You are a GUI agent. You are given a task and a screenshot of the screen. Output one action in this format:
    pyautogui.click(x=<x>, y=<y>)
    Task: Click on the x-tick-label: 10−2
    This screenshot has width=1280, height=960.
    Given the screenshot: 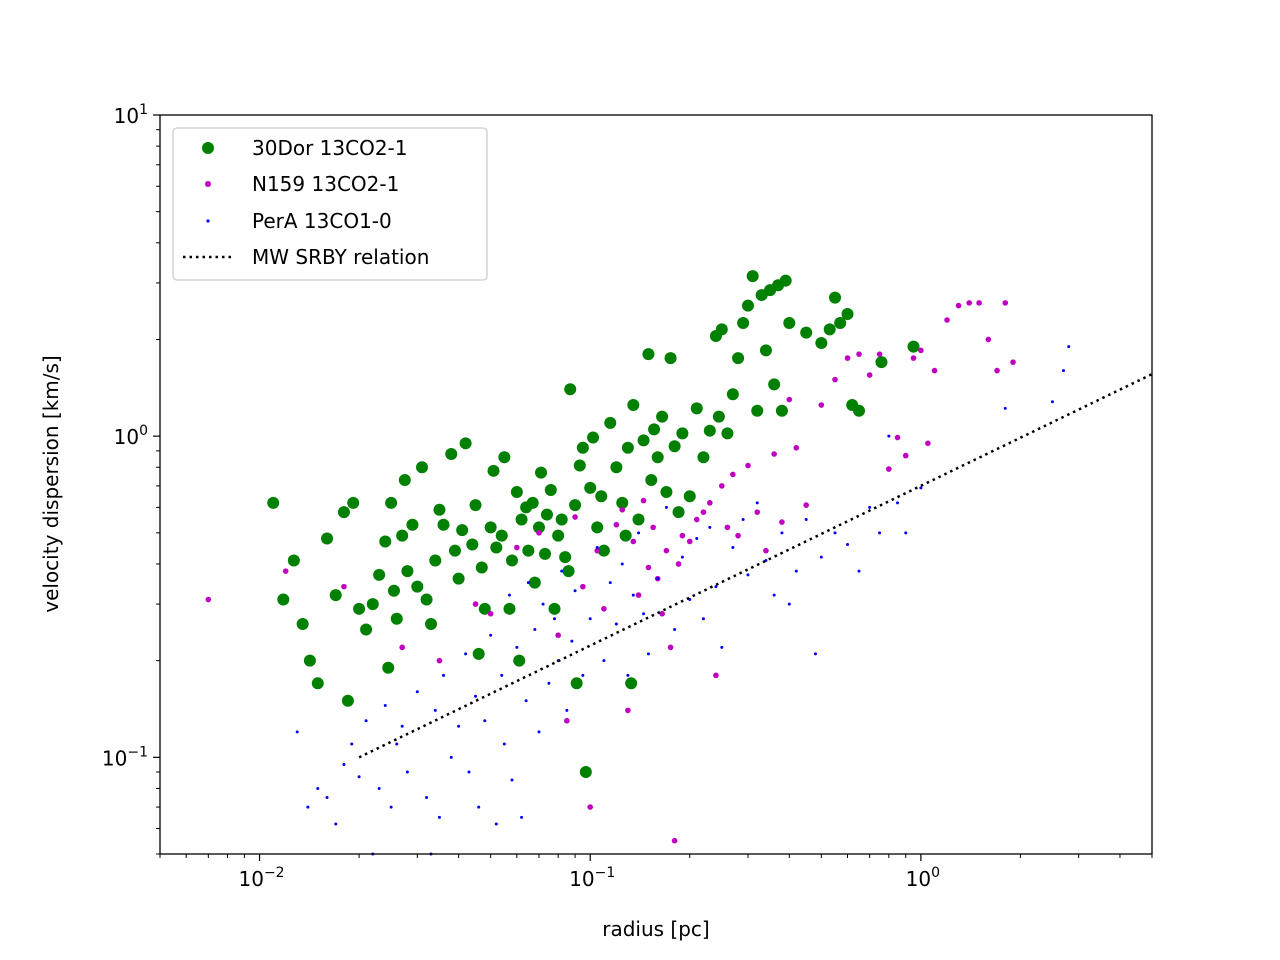 What is the action you would take?
    pyautogui.click(x=261, y=878)
    